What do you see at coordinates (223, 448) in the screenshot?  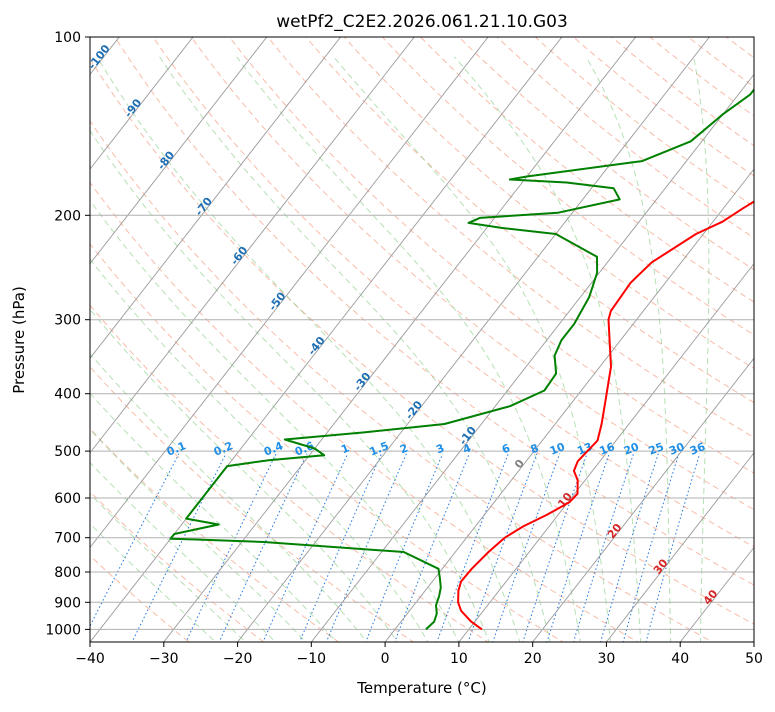 I see `mixing-ratio-label: 0.2` at bounding box center [223, 448].